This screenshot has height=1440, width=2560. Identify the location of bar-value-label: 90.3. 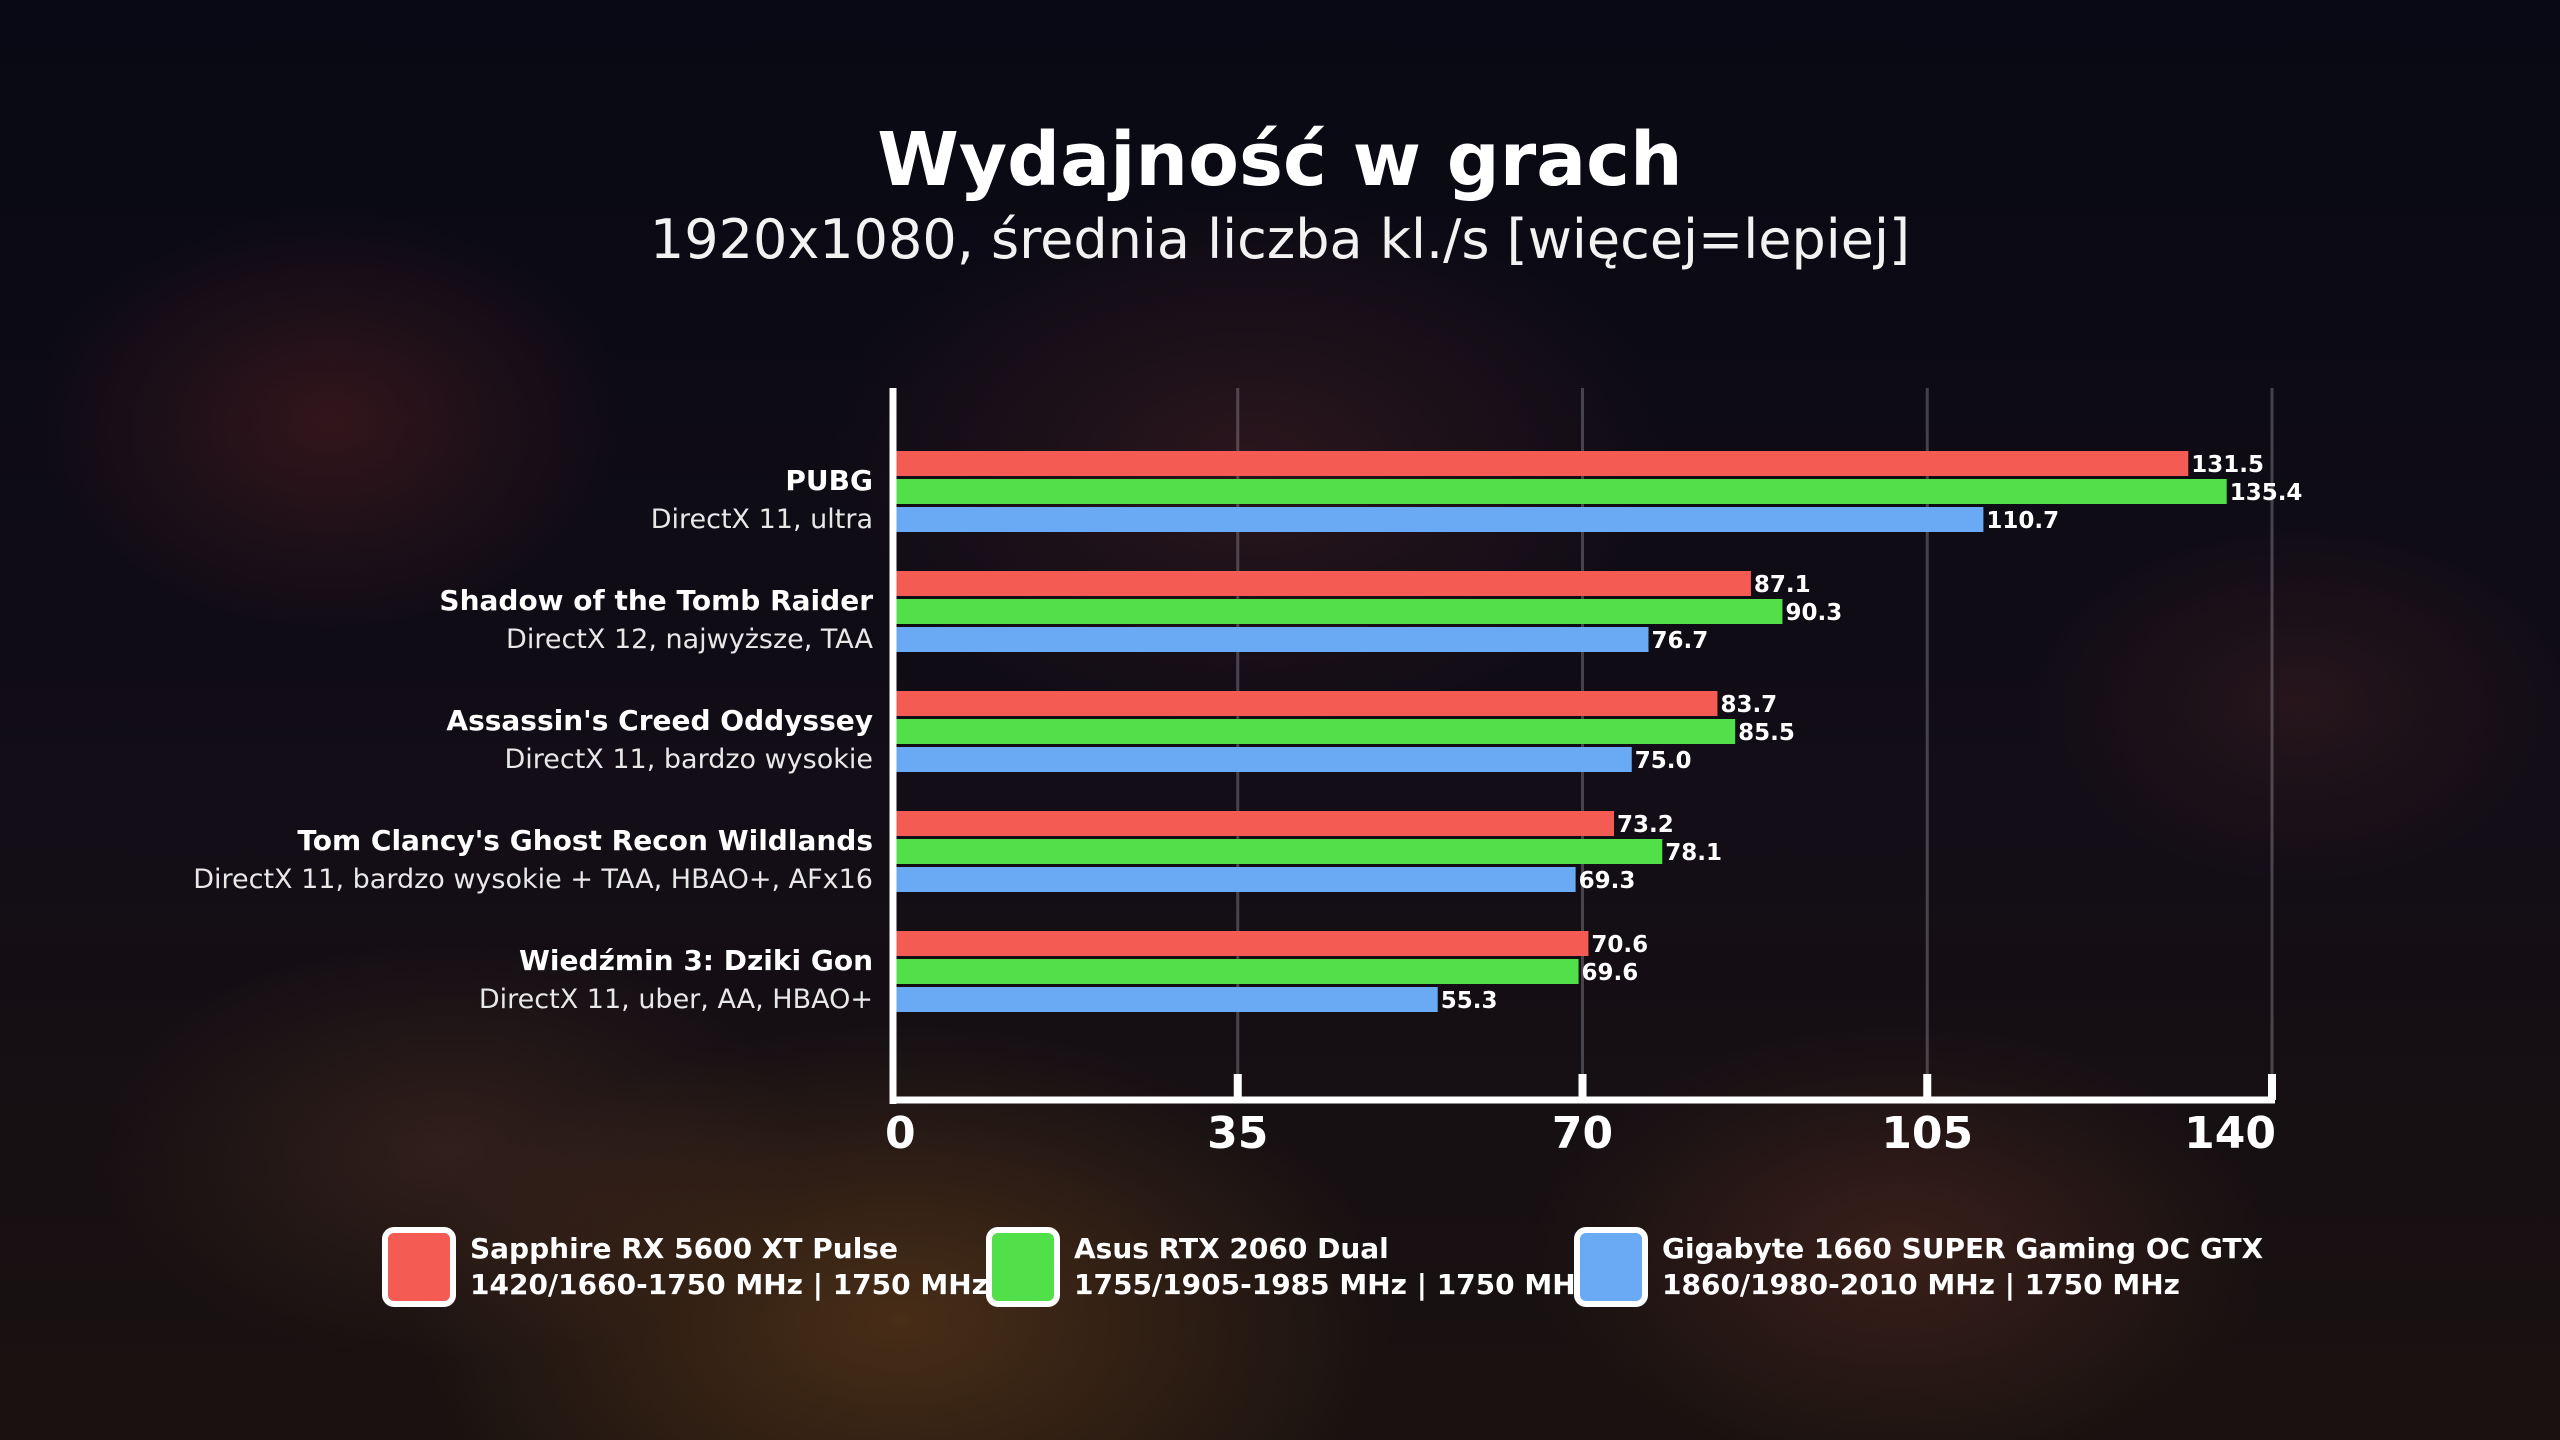
(1813, 613).